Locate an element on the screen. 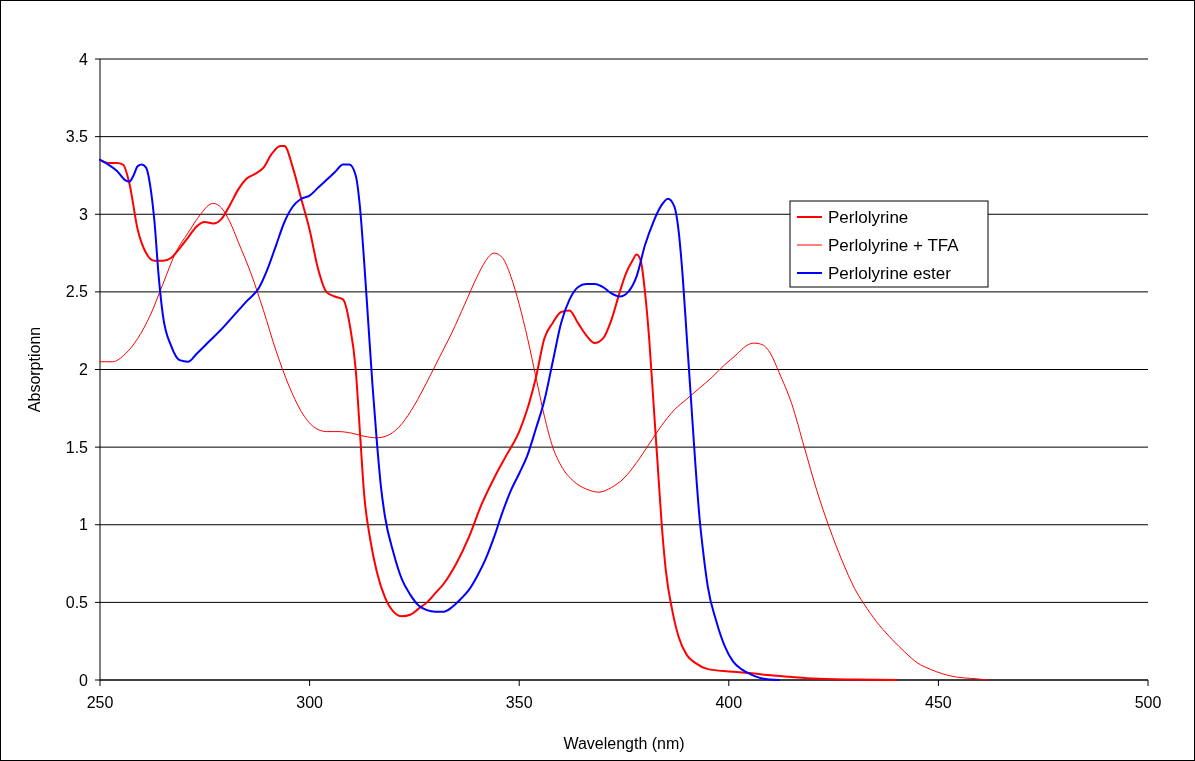 The image size is (1195, 761). y-tick-label: 1.5 is located at coordinates (77, 447).